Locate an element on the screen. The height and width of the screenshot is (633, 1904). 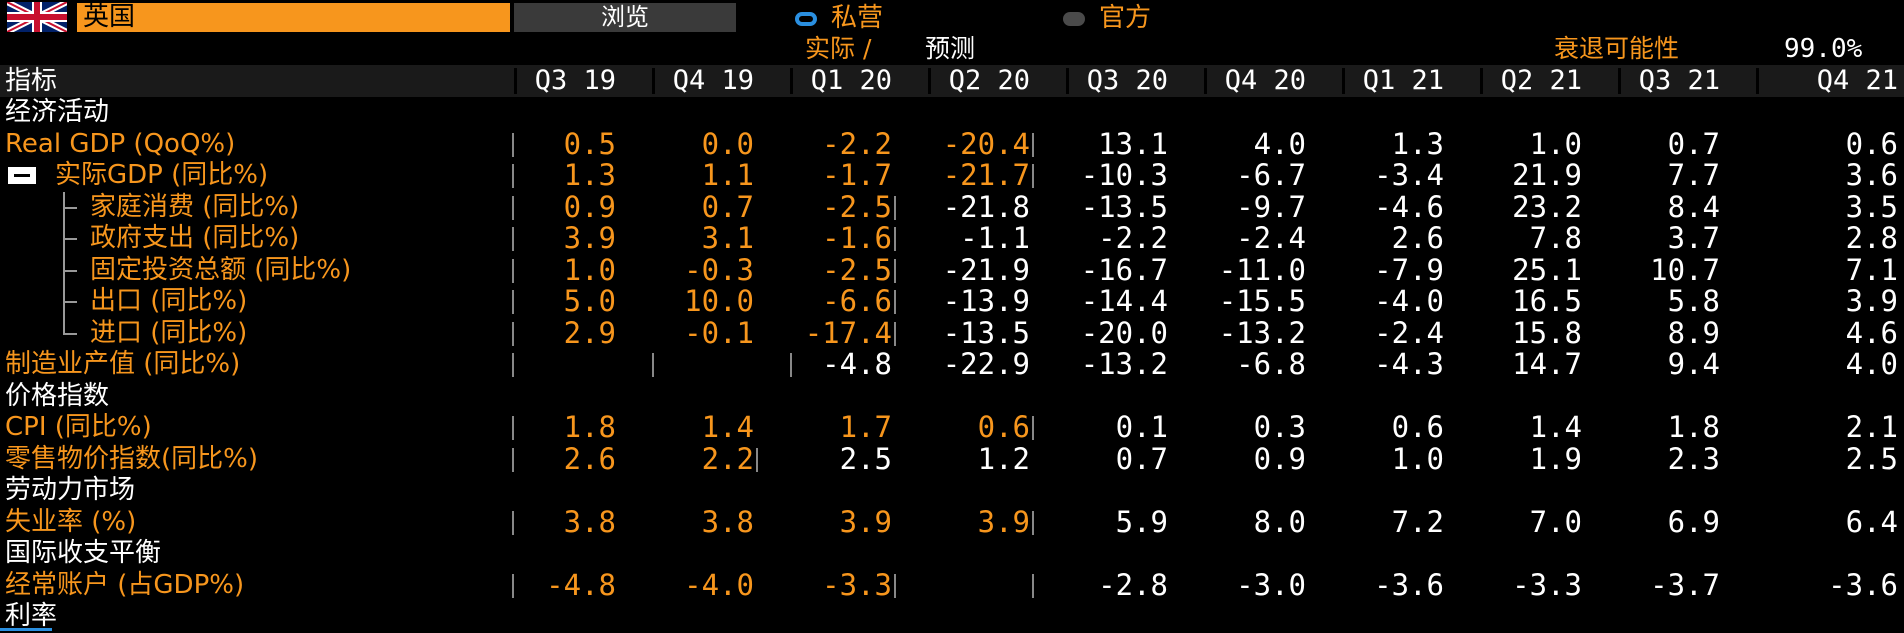
radio-private: 私营 is located at coordinates (839, 18).